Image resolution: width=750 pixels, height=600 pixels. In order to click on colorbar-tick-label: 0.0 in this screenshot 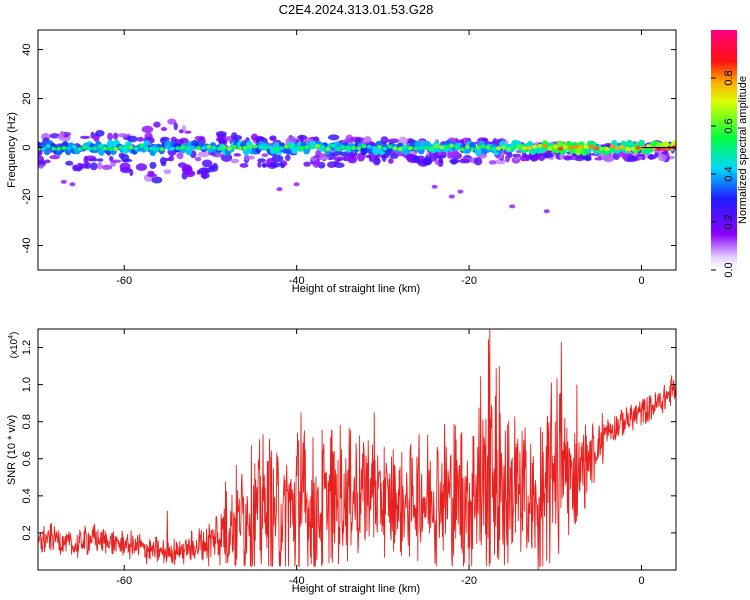, I will do `click(729, 269)`.